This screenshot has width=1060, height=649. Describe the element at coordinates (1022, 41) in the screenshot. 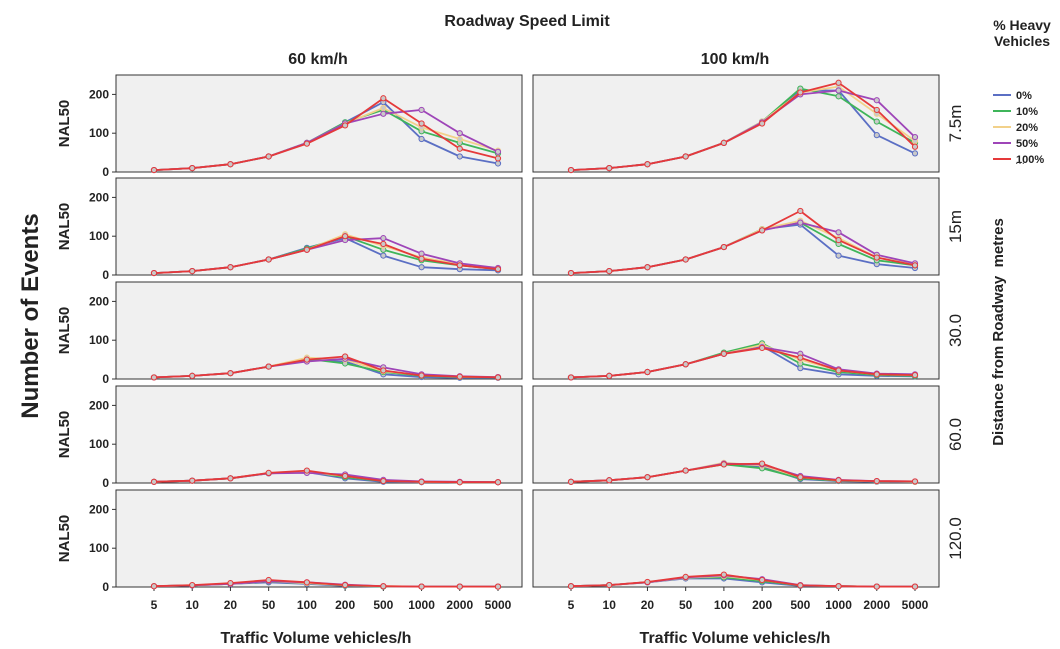

I see `legend-title-line2: Vehicles` at that location.